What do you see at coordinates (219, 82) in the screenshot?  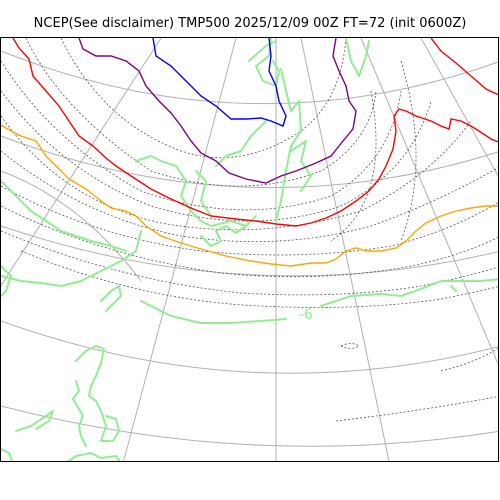 I see `isotherm-blue` at bounding box center [219, 82].